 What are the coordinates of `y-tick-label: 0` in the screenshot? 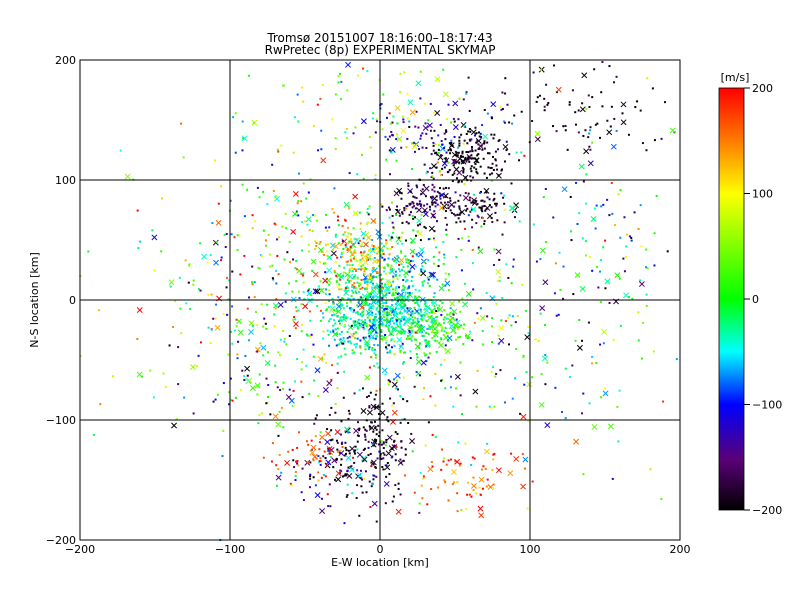 It's located at (72, 300).